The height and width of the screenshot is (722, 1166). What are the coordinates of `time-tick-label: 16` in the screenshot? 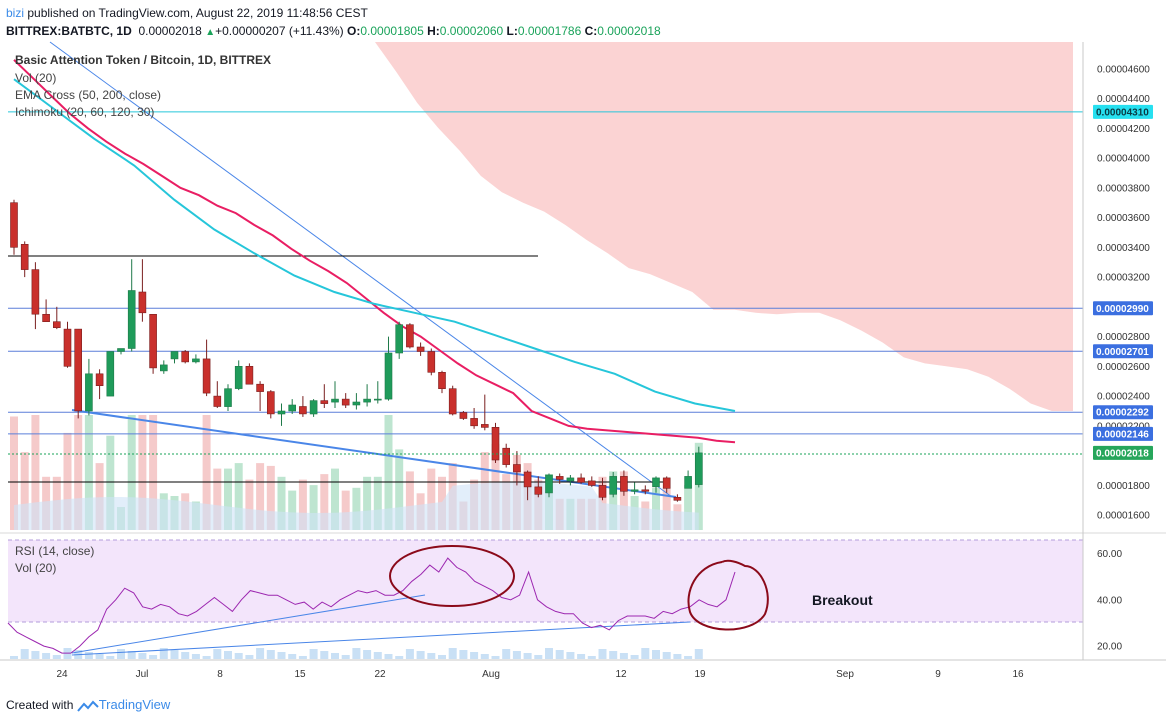 It's located at (1018, 674).